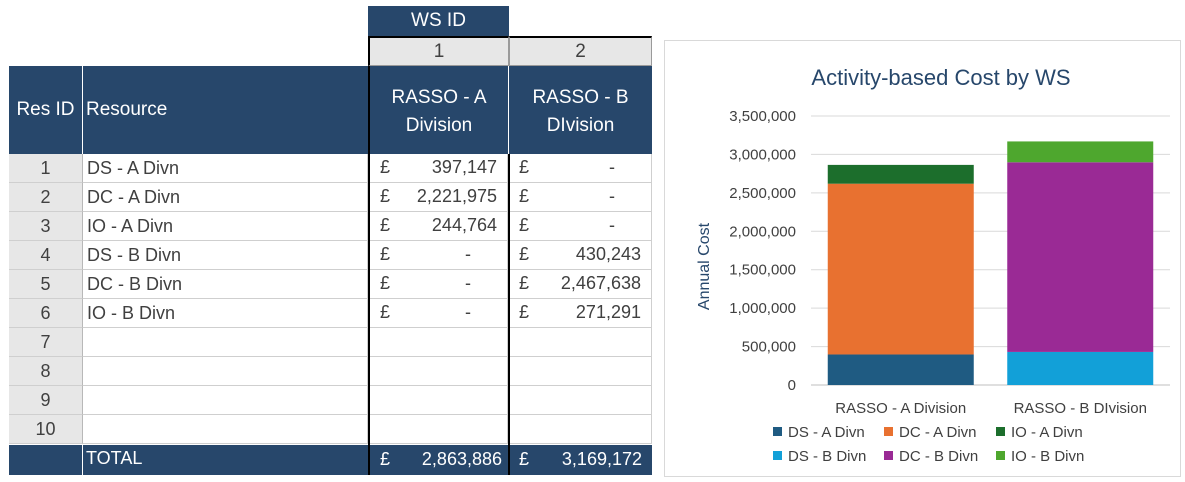 The height and width of the screenshot is (482, 1185). What do you see at coordinates (46, 284) in the screenshot?
I see `res-id-cell: 5` at bounding box center [46, 284].